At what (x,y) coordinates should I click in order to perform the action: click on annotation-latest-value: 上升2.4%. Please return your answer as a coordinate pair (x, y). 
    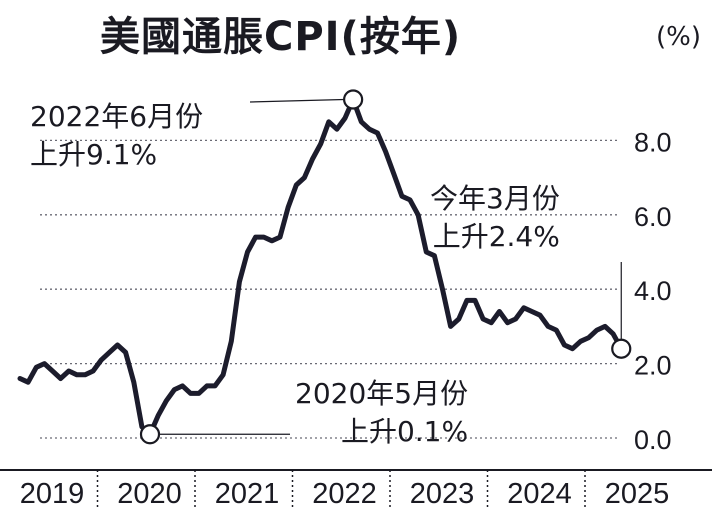
    Looking at the image, I should click on (496, 236).